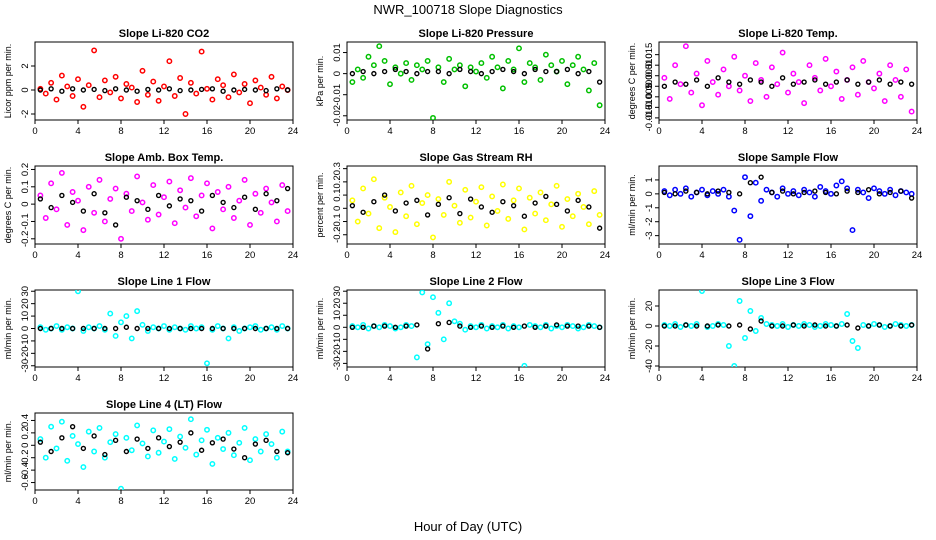 The width and height of the screenshot is (936, 540). What do you see at coordinates (337, 364) in the screenshot?
I see `y-tick-label: -30` at bounding box center [337, 364].